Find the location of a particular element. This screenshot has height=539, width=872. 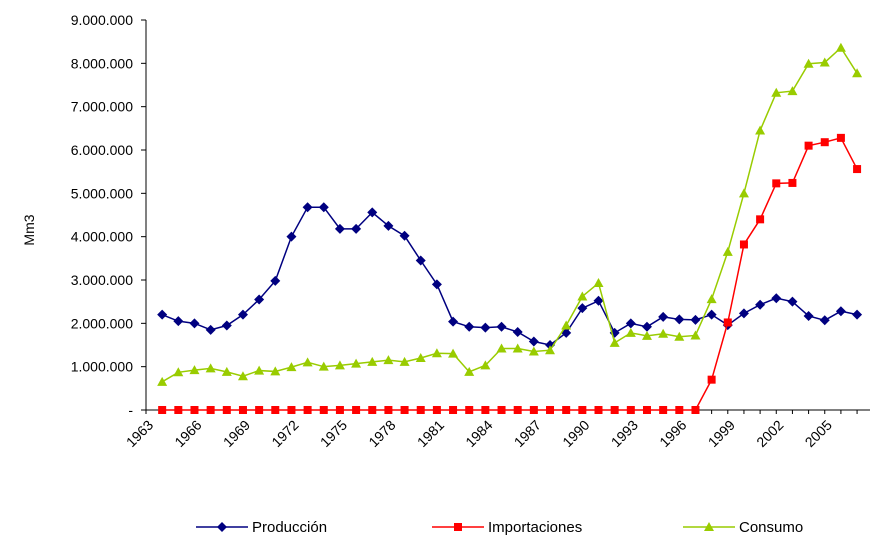

y-tick-label: 3.000.000 is located at coordinates (102, 280).